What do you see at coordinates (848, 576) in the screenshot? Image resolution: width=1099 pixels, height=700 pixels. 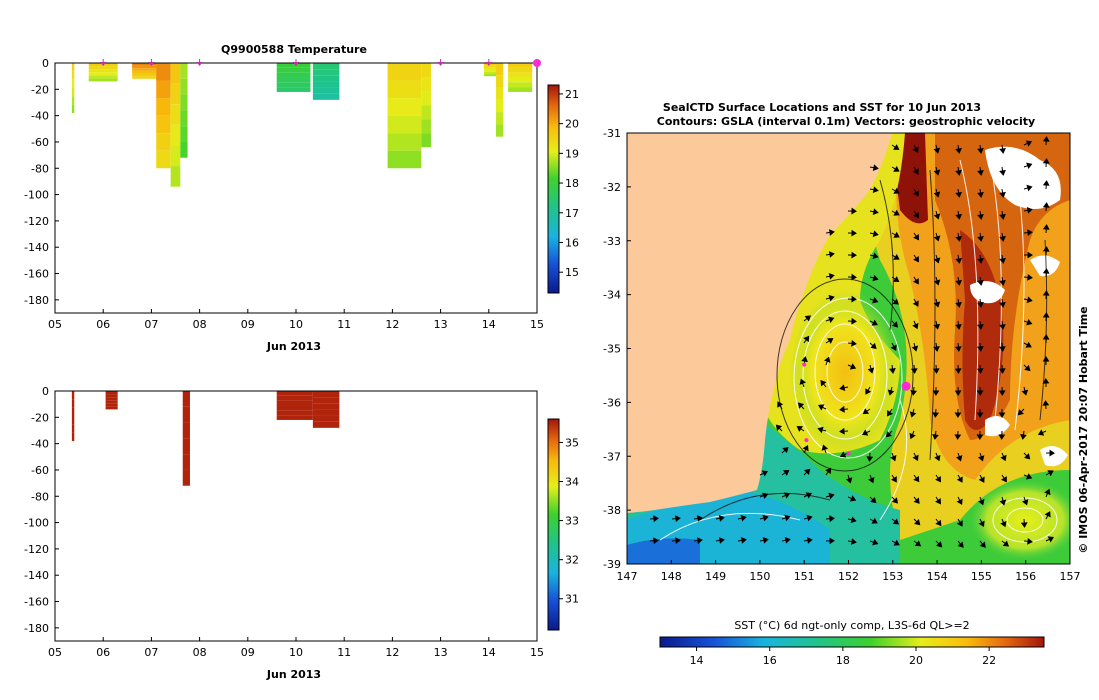 I see `map-x-tick-label: 152` at bounding box center [848, 576].